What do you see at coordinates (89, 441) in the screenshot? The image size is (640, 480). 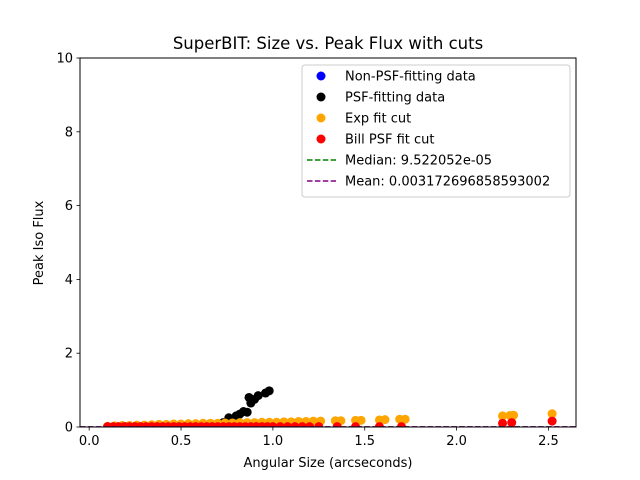 I see `x-tick-label: 0.0` at bounding box center [89, 441].